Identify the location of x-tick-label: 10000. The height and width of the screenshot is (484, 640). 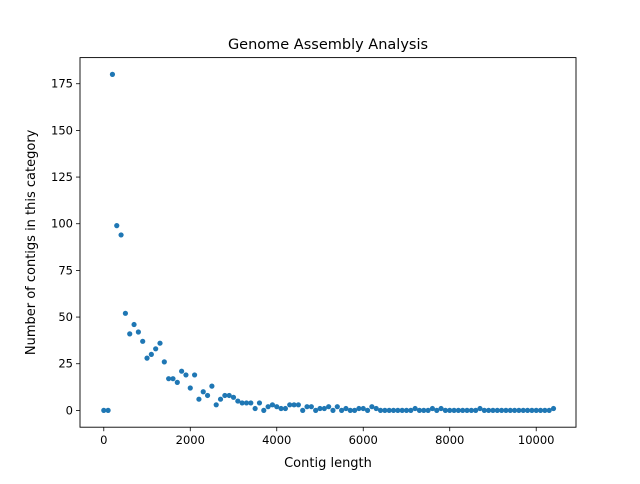
(536, 440).